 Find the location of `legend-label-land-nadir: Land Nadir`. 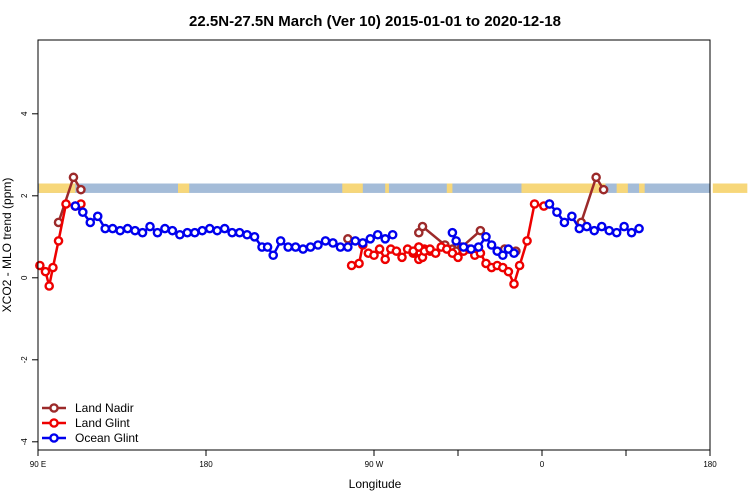

legend-label-land-nadir: Land Nadir is located at coordinates (104, 408).